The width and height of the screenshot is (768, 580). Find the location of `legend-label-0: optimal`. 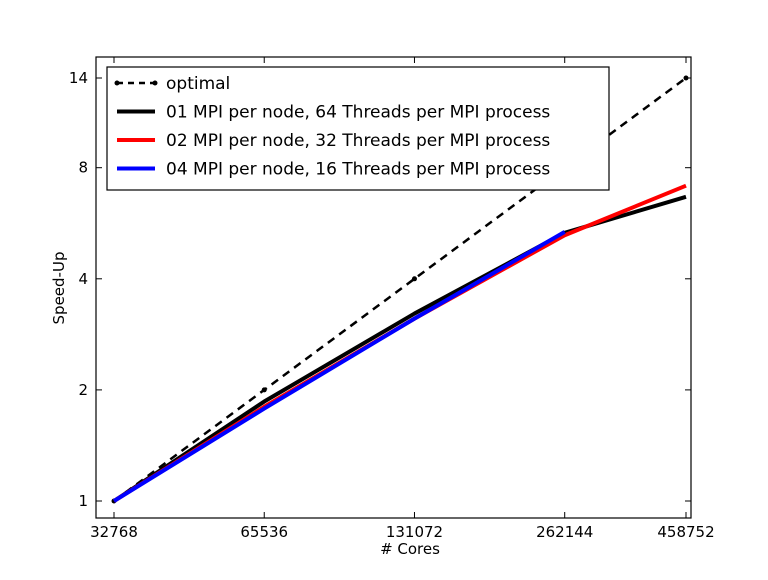

legend-label-0: optimal is located at coordinates (198, 84).